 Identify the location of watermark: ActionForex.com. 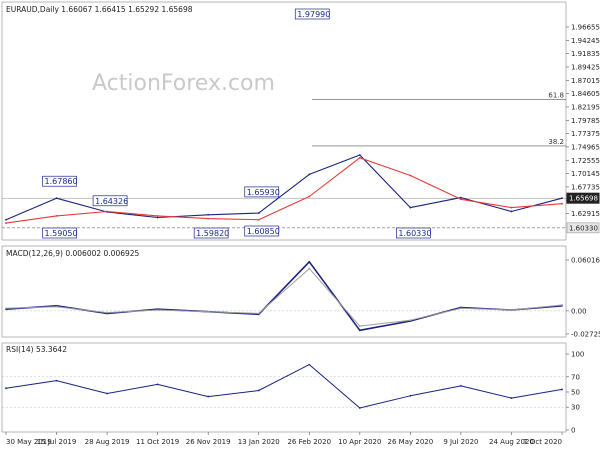
(183, 83).